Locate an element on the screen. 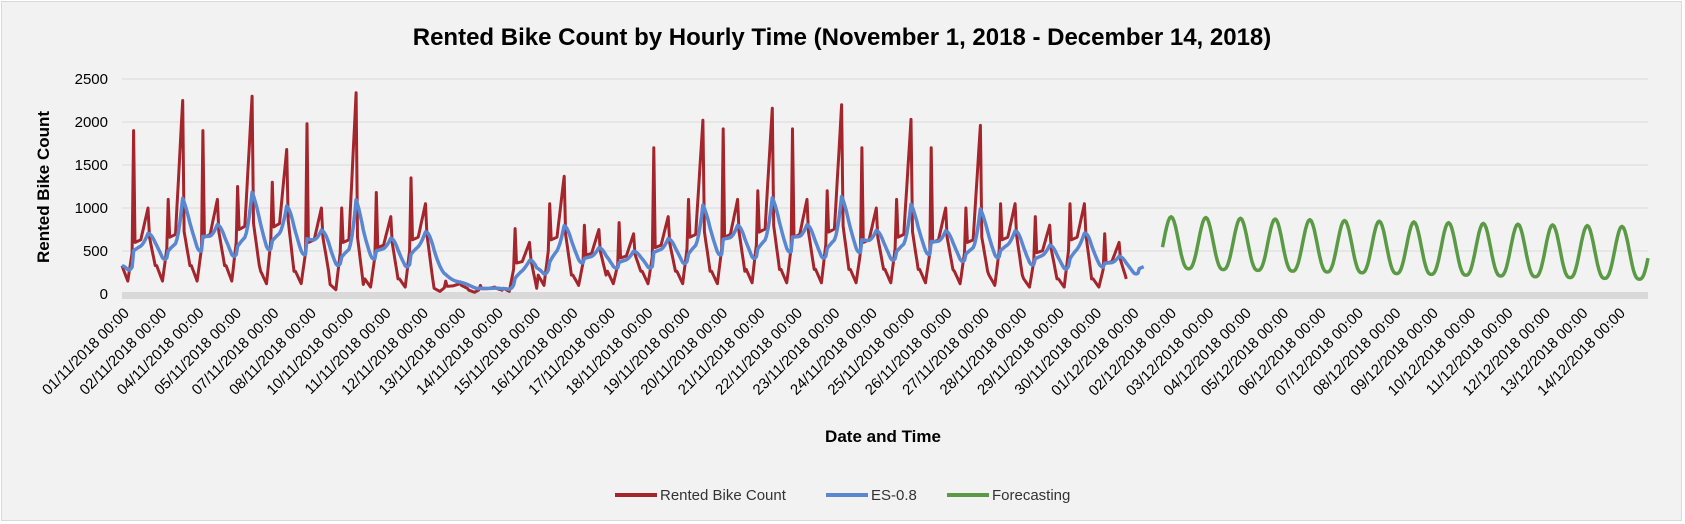 The height and width of the screenshot is (524, 1685). y-axis-ticks: 0 500 1000 1500 2000 2500 is located at coordinates (91, 187).